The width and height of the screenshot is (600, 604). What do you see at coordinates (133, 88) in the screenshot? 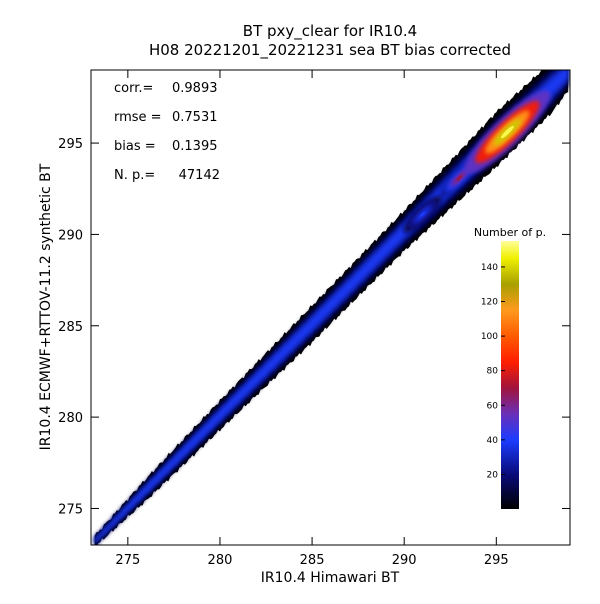
I see `stat-label: corr.=` at bounding box center [133, 88].